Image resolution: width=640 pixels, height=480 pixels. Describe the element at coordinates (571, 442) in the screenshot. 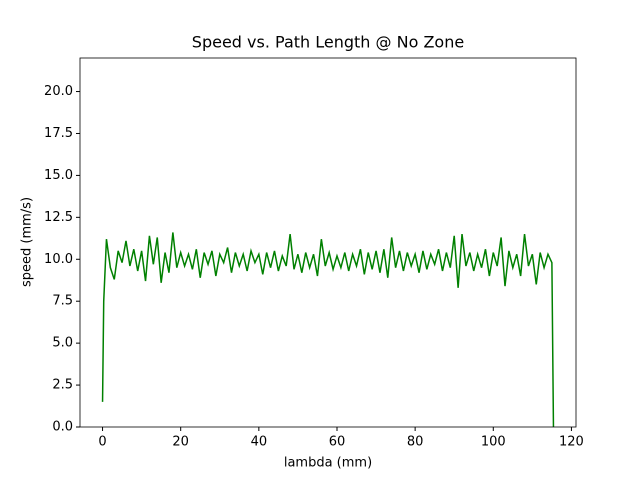

I see `x-tick-label: 120` at that location.